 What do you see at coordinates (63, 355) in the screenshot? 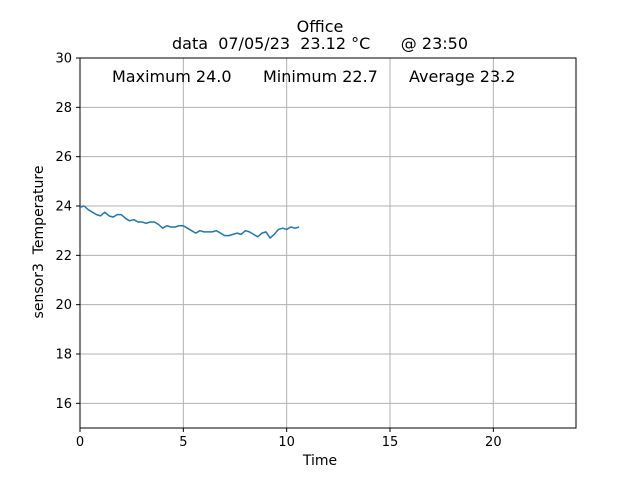
I see `y-tick-label: 18` at bounding box center [63, 355].